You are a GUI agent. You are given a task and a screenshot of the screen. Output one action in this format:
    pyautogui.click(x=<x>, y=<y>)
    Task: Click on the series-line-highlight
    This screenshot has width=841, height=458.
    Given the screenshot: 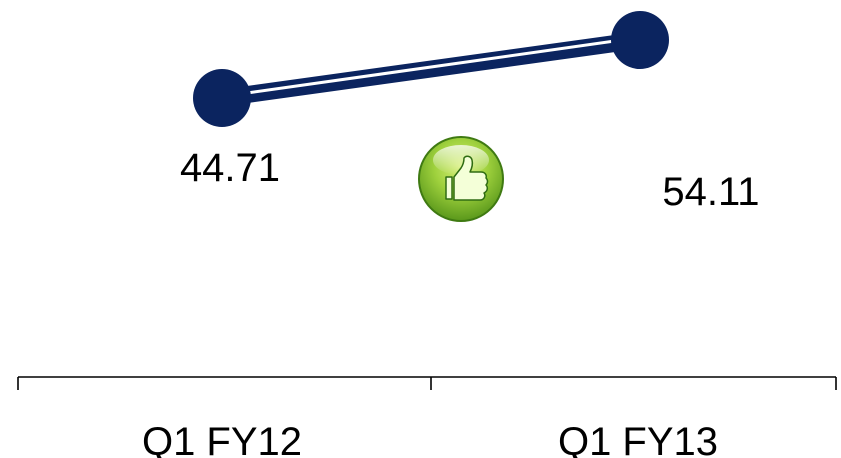 What is the action you would take?
    pyautogui.click(x=431, y=67)
    